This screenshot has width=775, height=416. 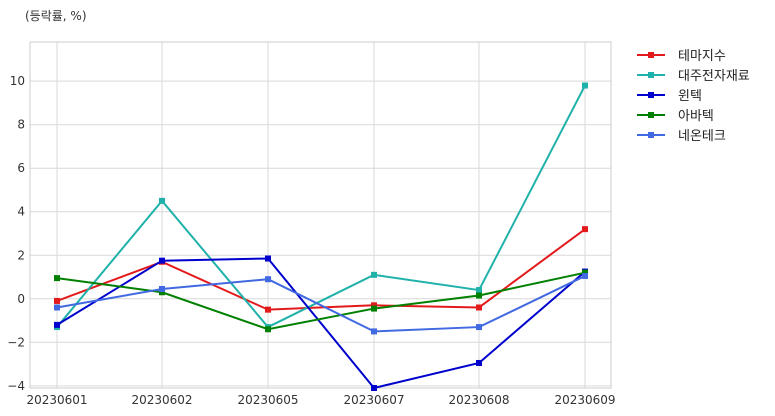 I want to click on y-axis: −4 −2 0 2 4 6 8 10, so click(x=16, y=233).